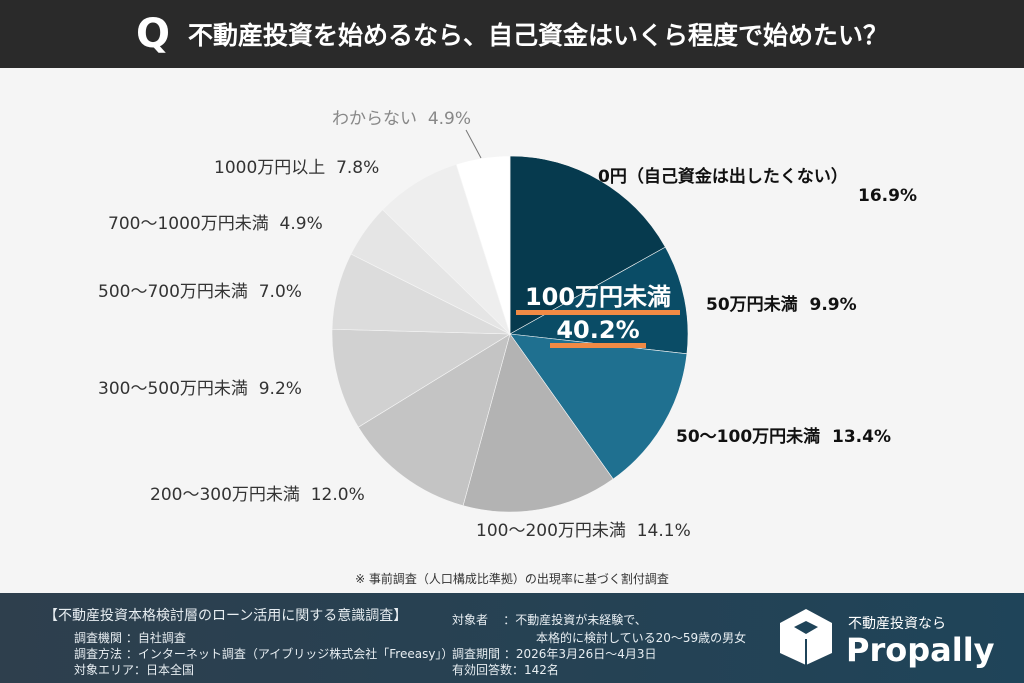  What do you see at coordinates (723, 177) in the screenshot?
I see `label-0: 0円（自己資金は出したくない）` at bounding box center [723, 177].